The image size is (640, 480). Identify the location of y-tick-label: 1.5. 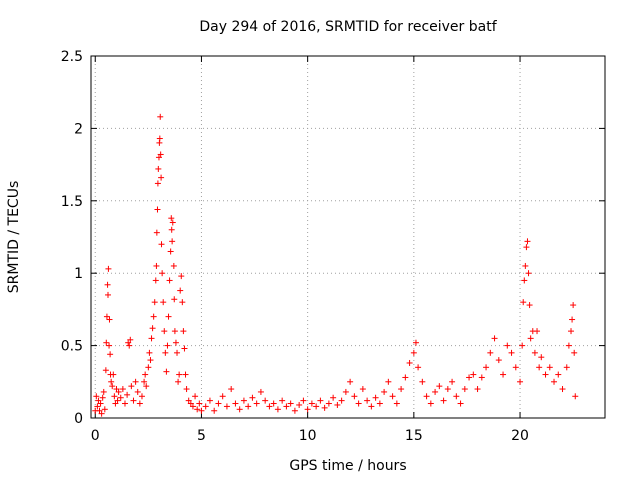
(72, 202).